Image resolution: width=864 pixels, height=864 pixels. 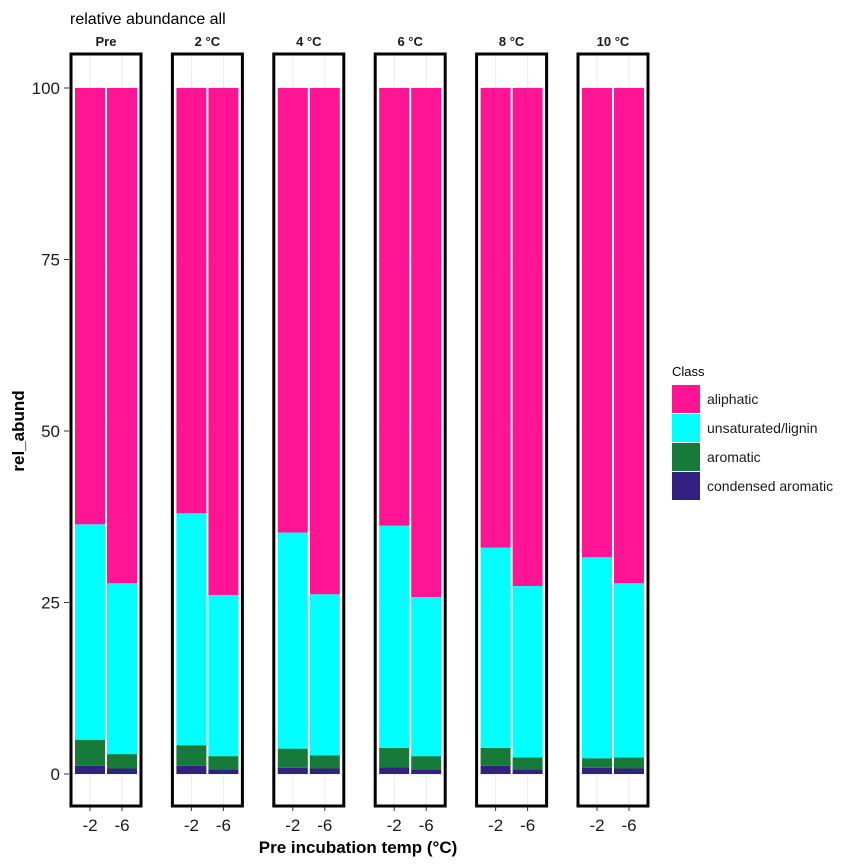 What do you see at coordinates (55, 774) in the screenshot?
I see `y-tick-label: 0` at bounding box center [55, 774].